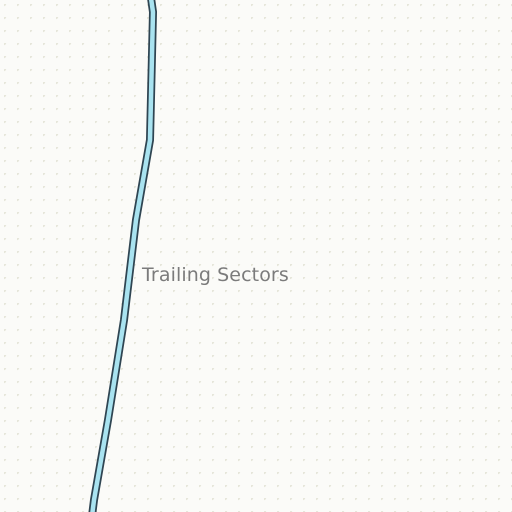 The width and height of the screenshot is (512, 512). I want to click on area-name-label: Trailing Sectors, so click(215, 275).